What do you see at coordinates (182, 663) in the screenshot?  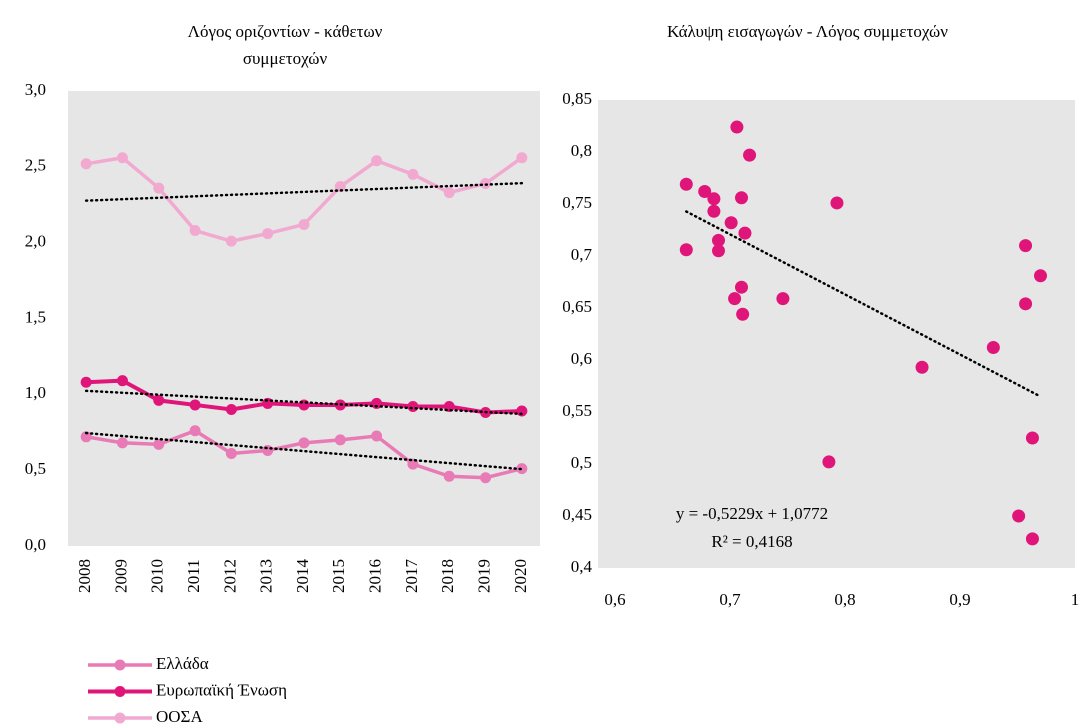 I see `legend-label: Ελλάδα` at bounding box center [182, 663].